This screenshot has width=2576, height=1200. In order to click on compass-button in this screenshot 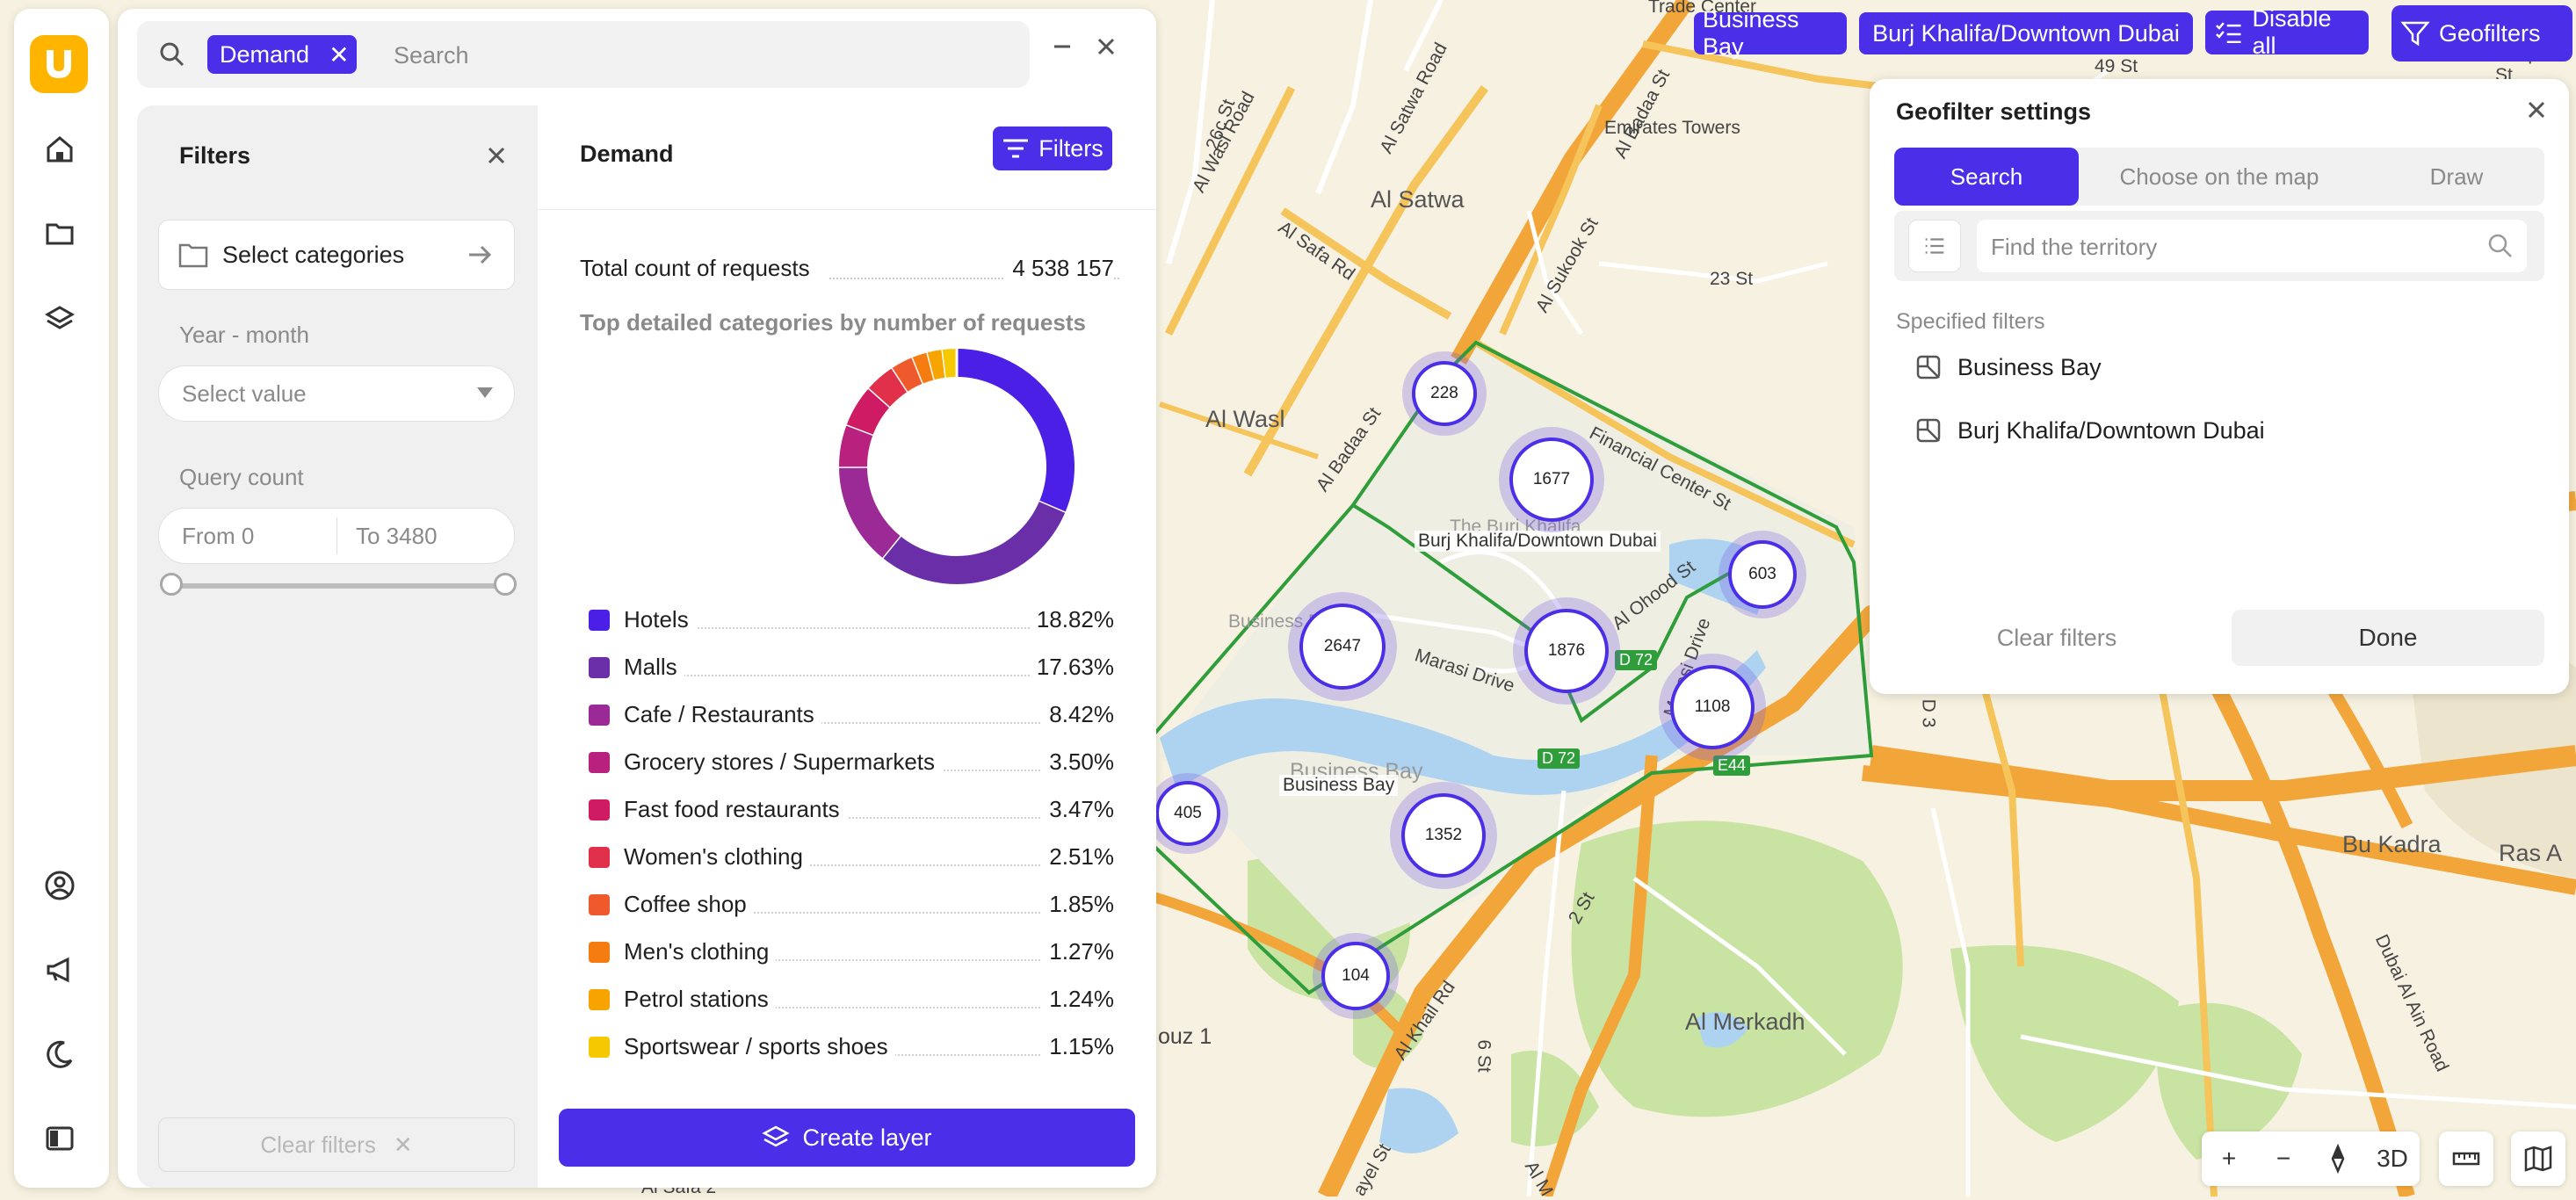, I will do `click(2338, 1158)`.